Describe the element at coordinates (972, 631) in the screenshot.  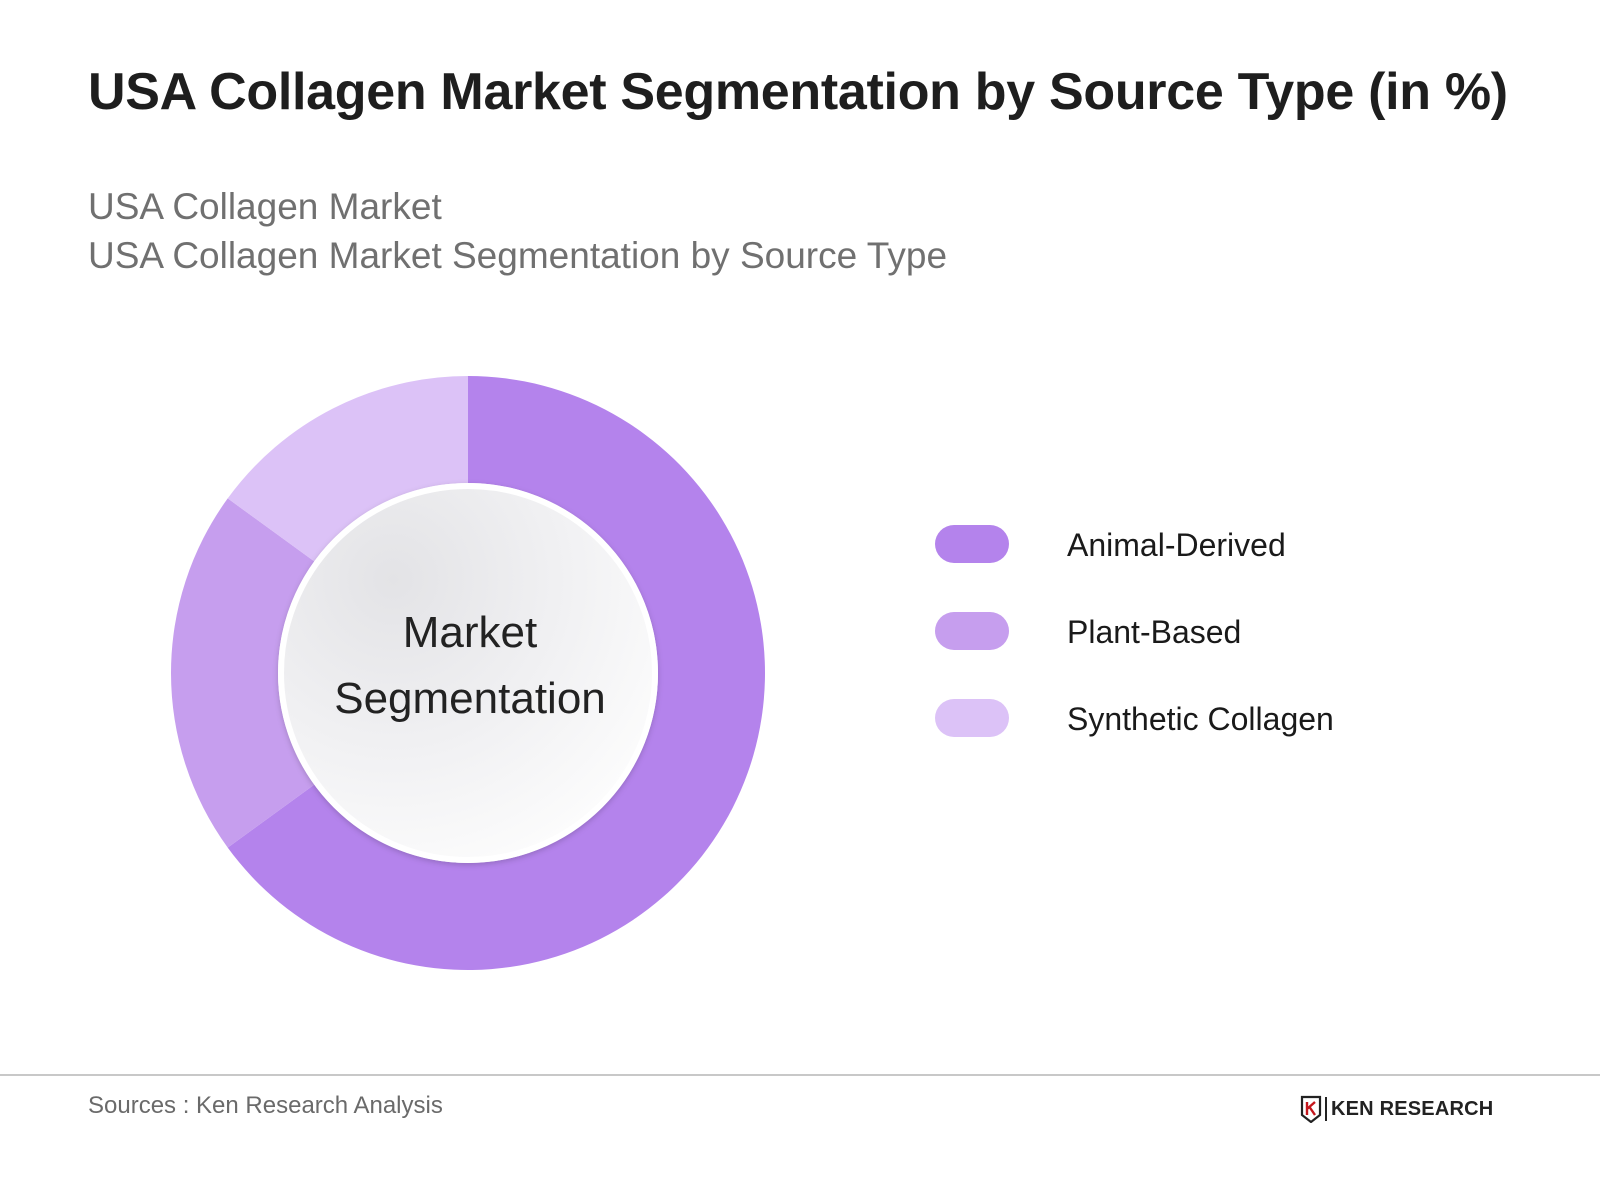
I see `legend-swatch-plant-based` at that location.